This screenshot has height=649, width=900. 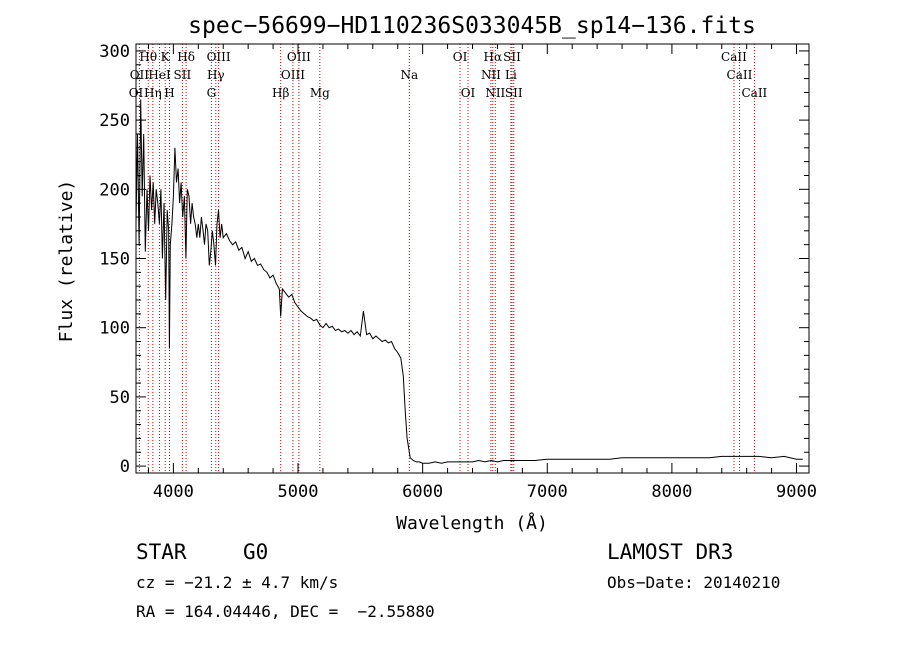 I want to click on x-tick-label: 9000, so click(x=796, y=492).